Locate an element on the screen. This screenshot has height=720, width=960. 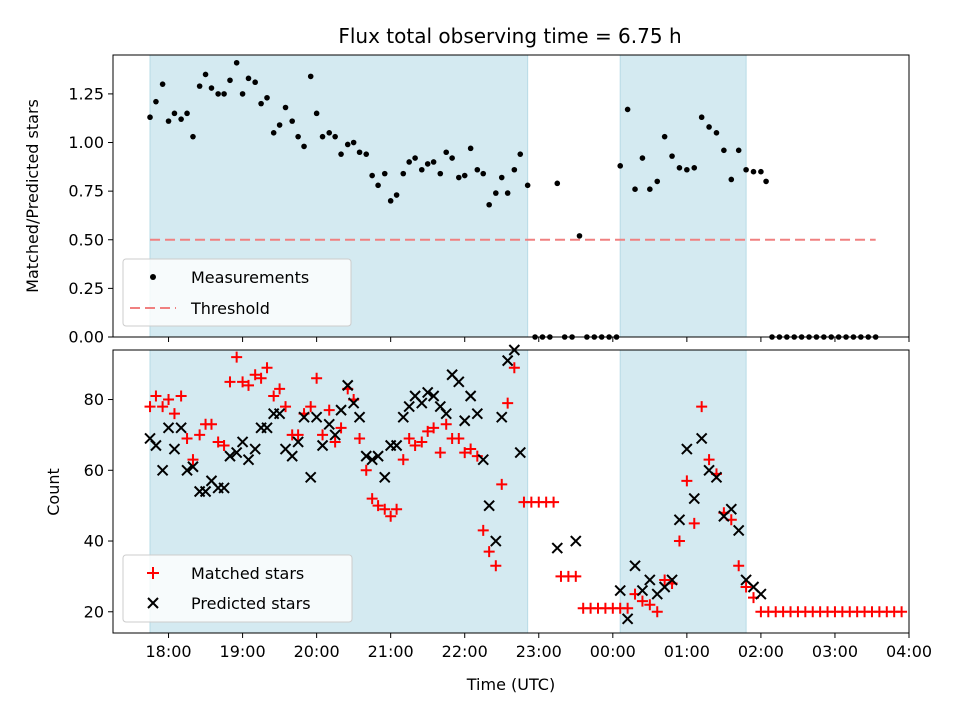
bottom-panel-y-axis: 20 40 60 80 is located at coordinates (98, 505).